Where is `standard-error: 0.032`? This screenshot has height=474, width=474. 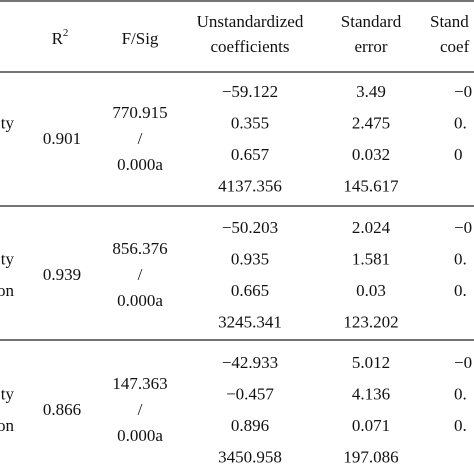
standard-error: 0.032 is located at coordinates (371, 154).